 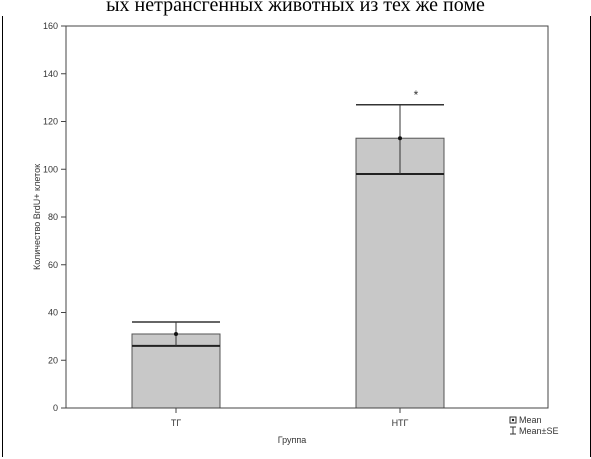 I want to click on y-tick-label-8: 160, so click(x=50, y=26).